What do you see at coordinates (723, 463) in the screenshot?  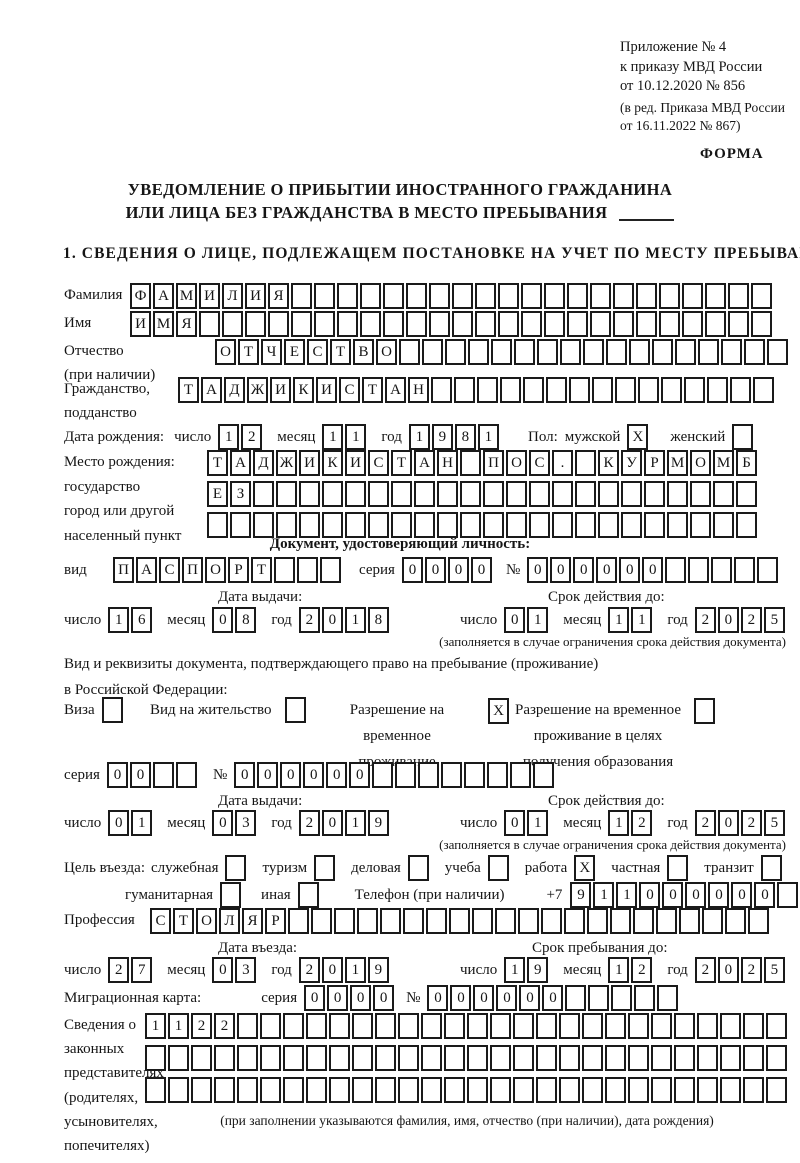 I see `char-box: М` at bounding box center [723, 463].